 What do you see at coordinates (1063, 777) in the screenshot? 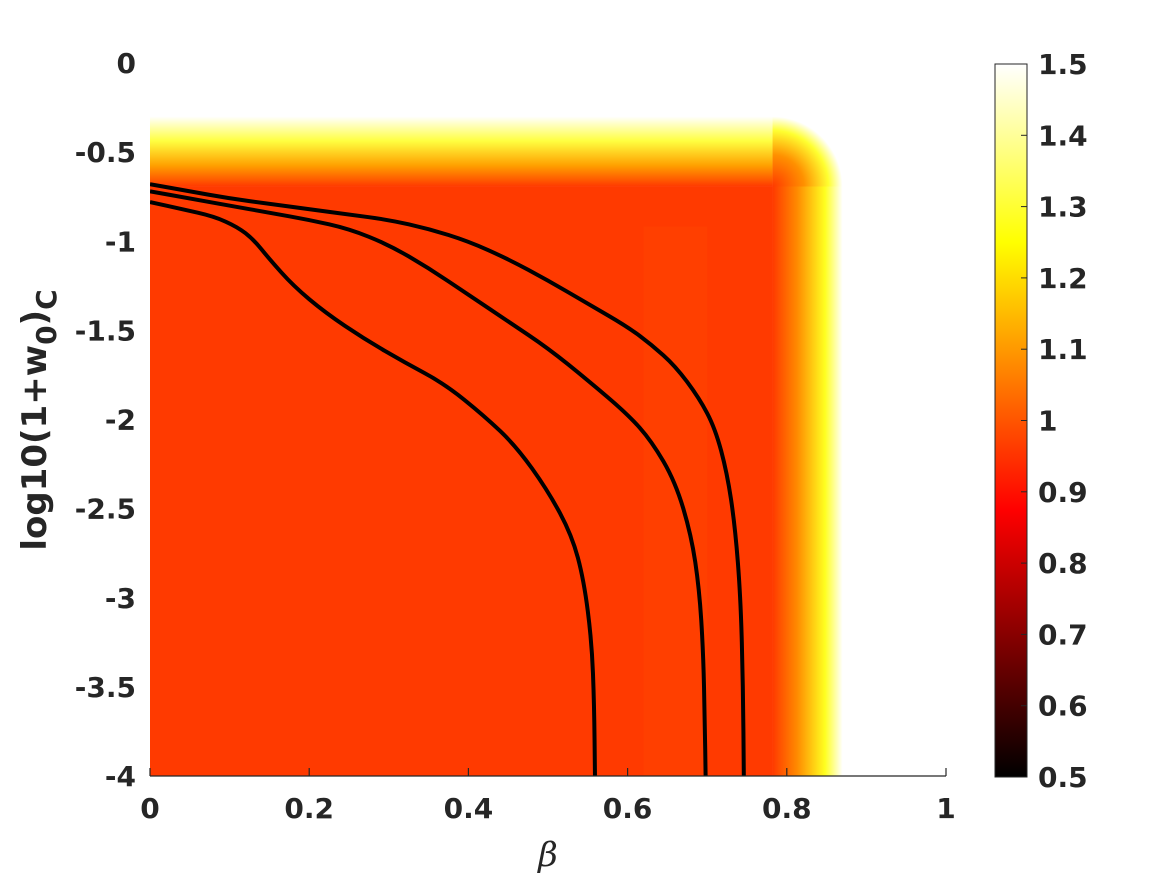
I see `colorbar-tick-label: 0.5` at bounding box center [1063, 777].